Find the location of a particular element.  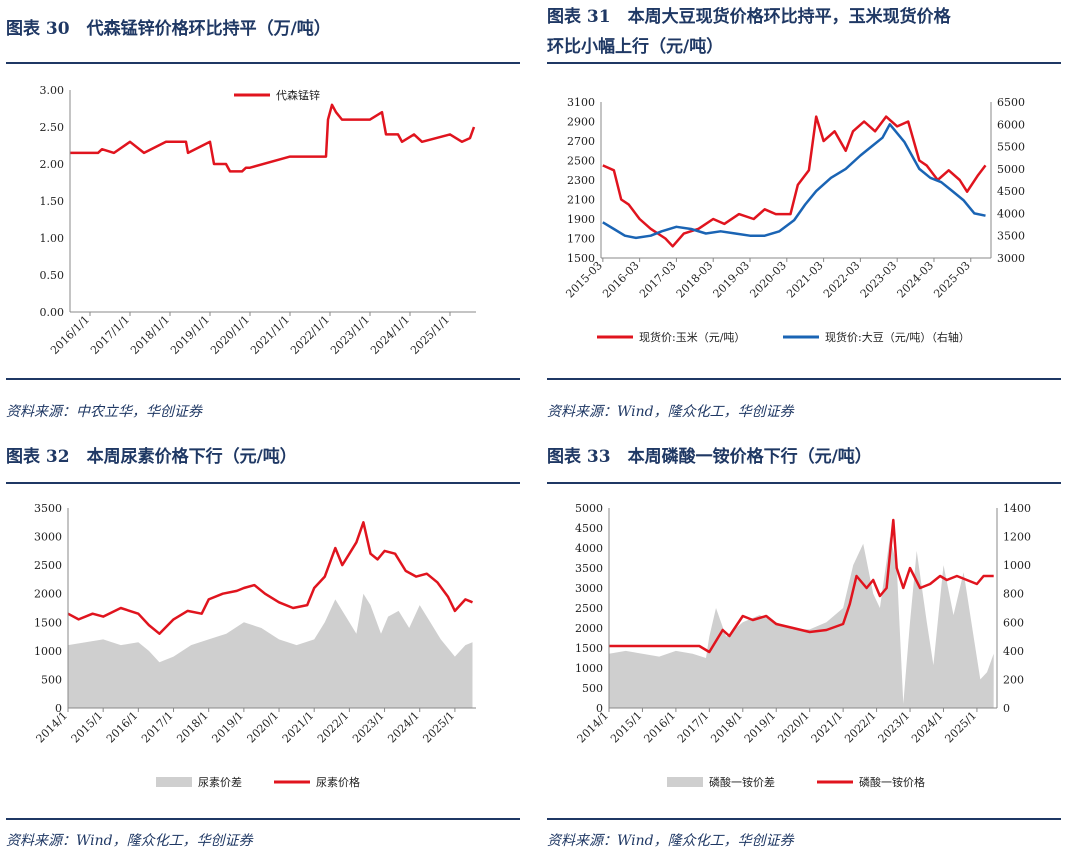

y2-tick-label: 3000 is located at coordinates (1011, 258).